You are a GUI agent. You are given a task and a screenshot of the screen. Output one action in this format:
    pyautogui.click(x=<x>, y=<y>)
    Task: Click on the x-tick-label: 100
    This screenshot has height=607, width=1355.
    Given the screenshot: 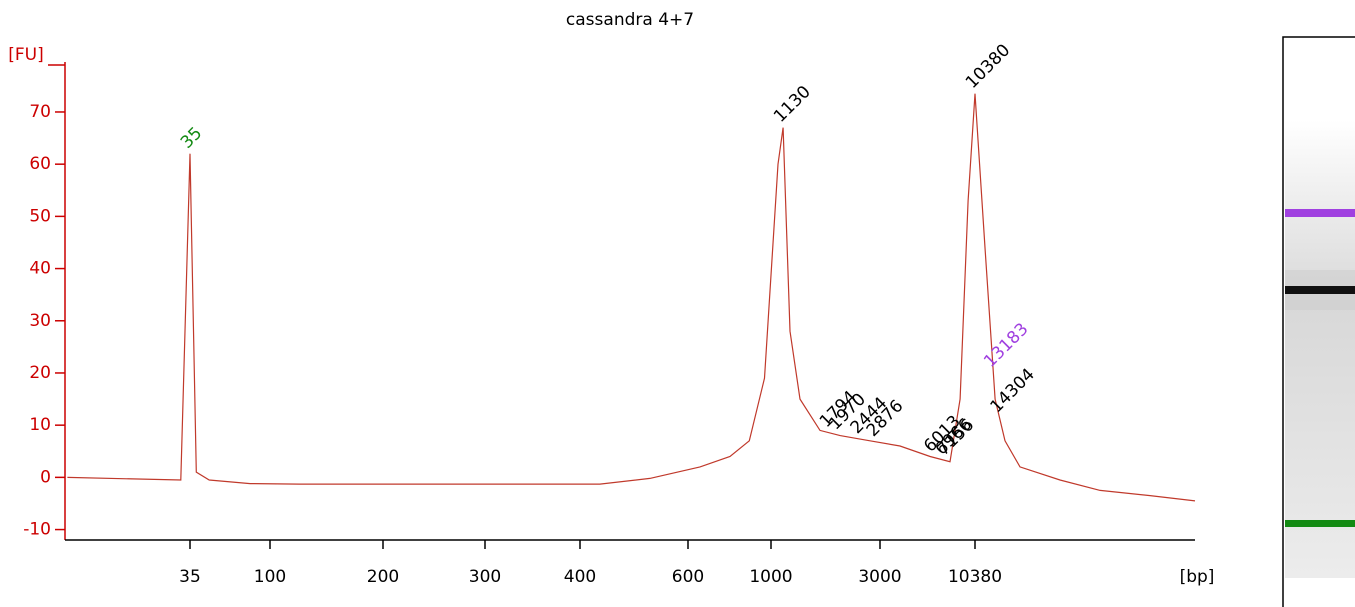 What is the action you would take?
    pyautogui.click(x=270, y=577)
    